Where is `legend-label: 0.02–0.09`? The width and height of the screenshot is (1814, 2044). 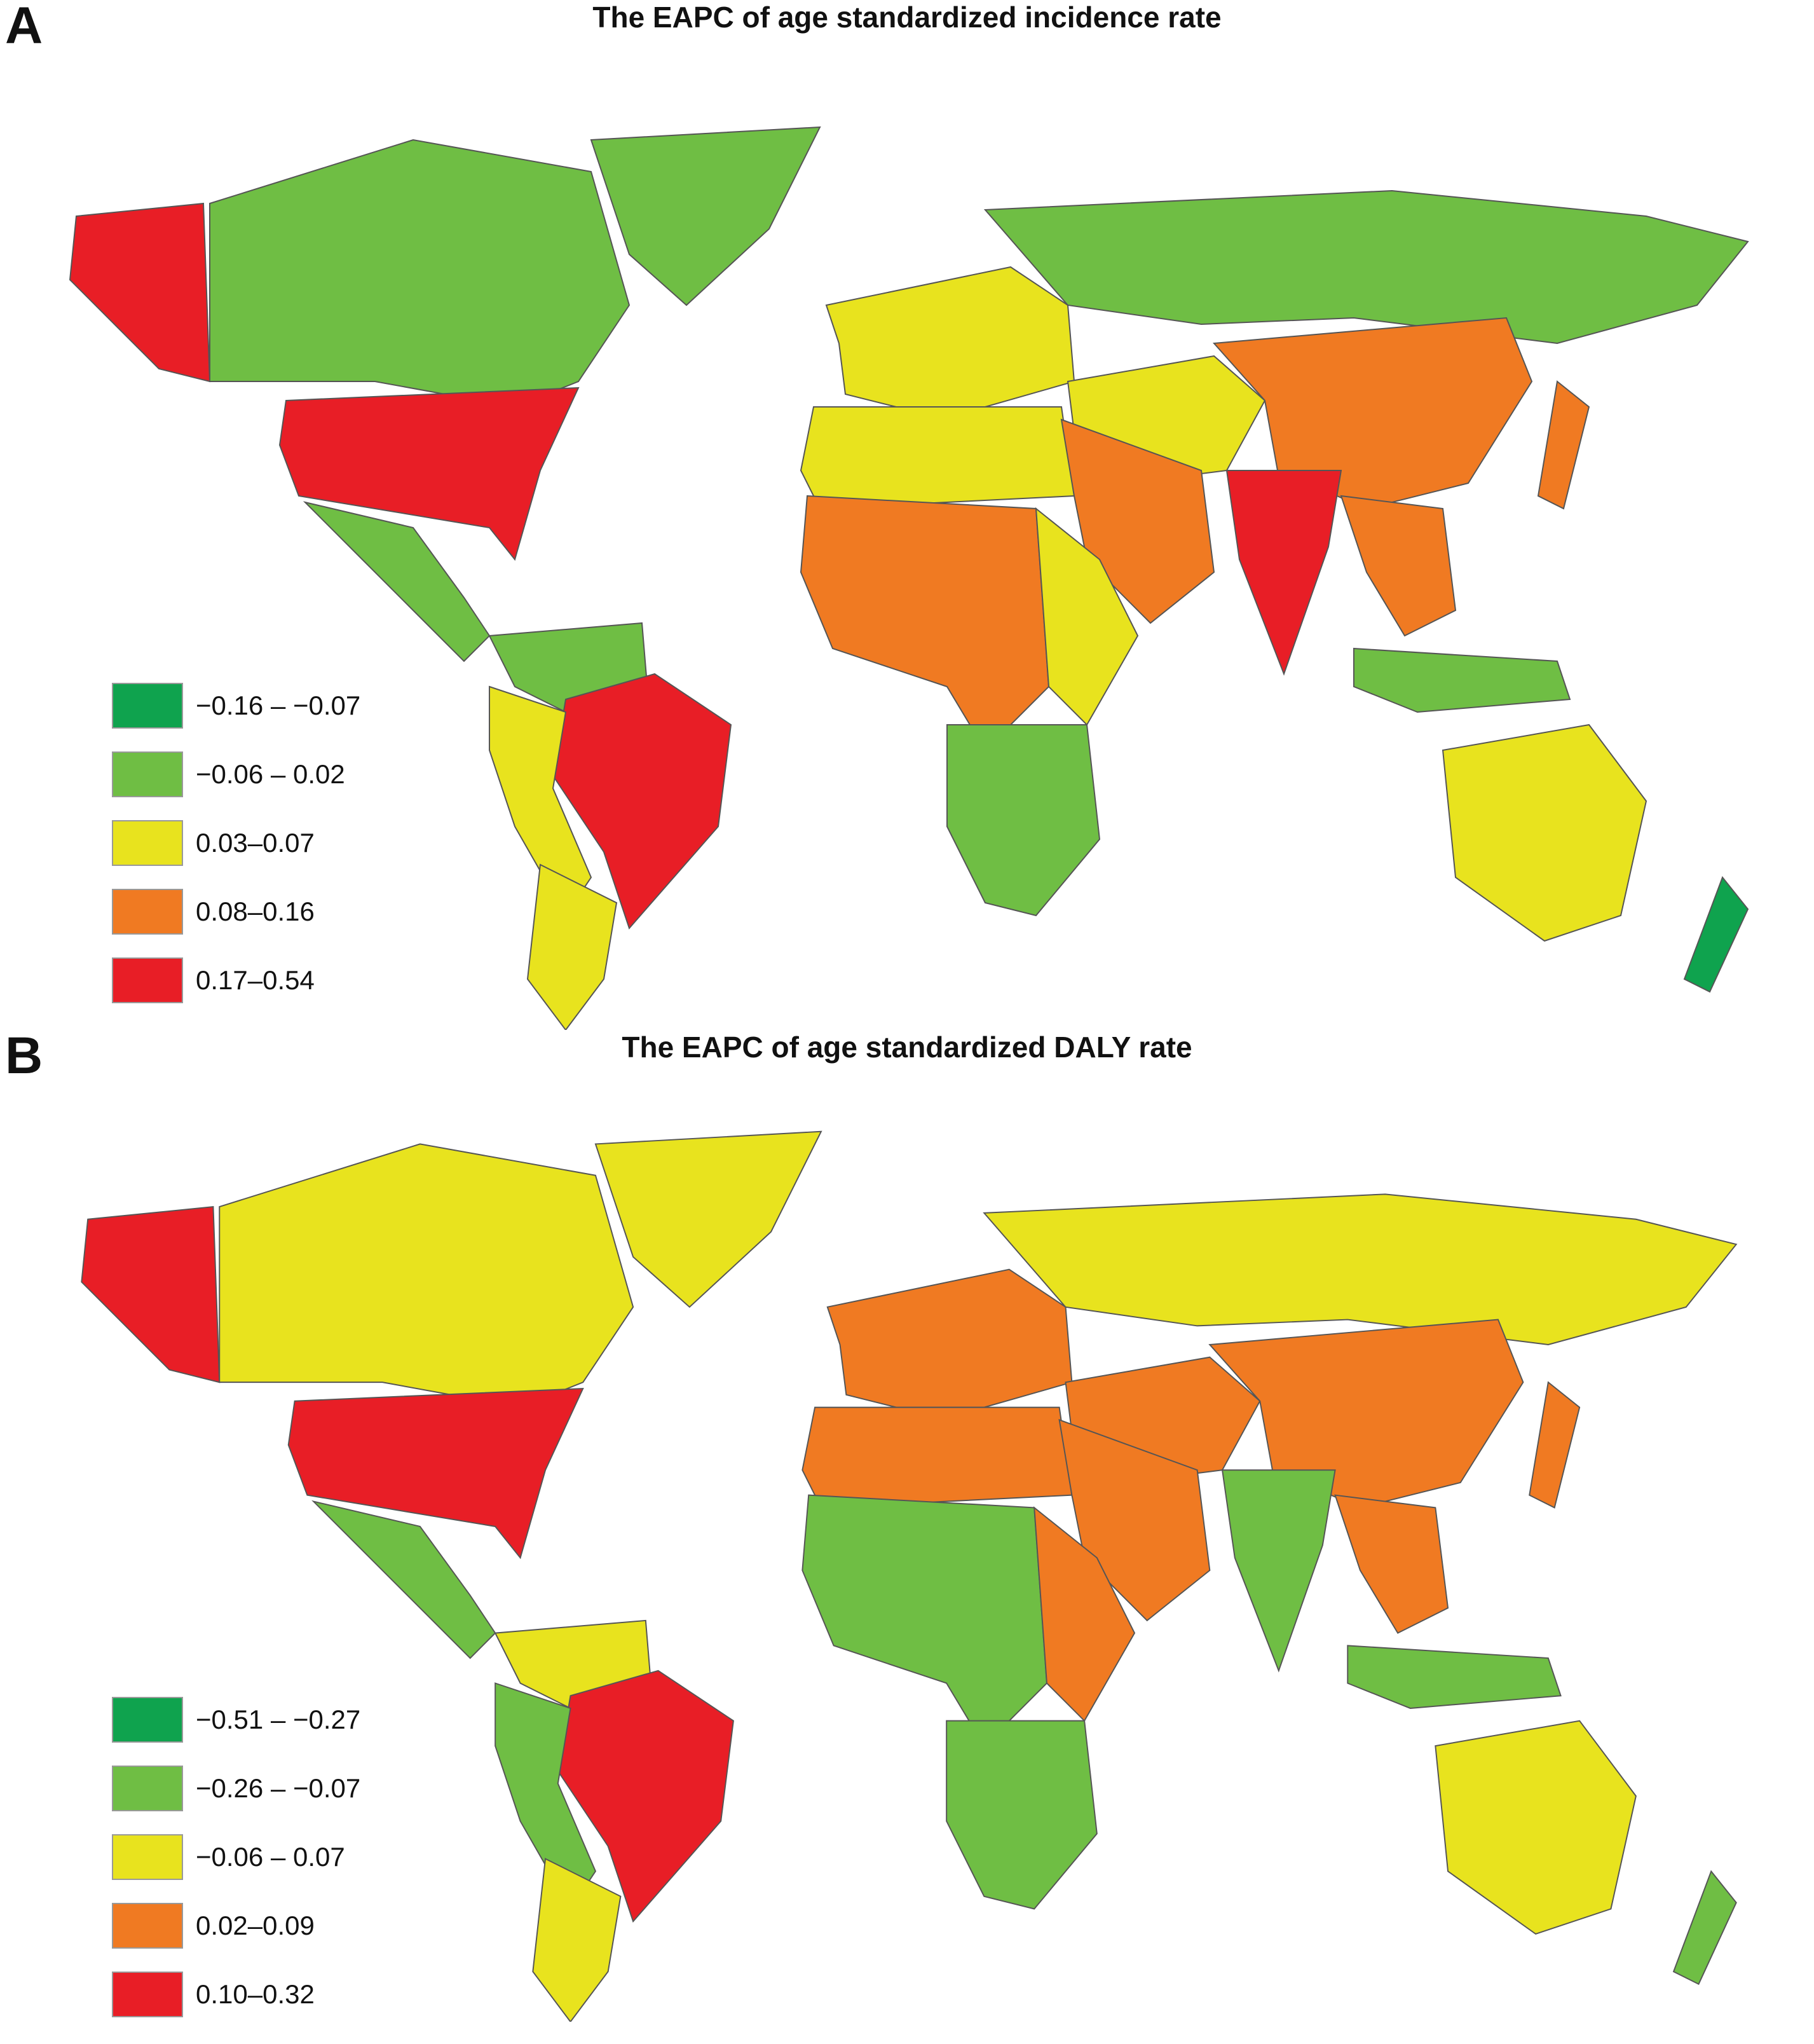
legend-label: 0.02–0.09 is located at coordinates (255, 1925).